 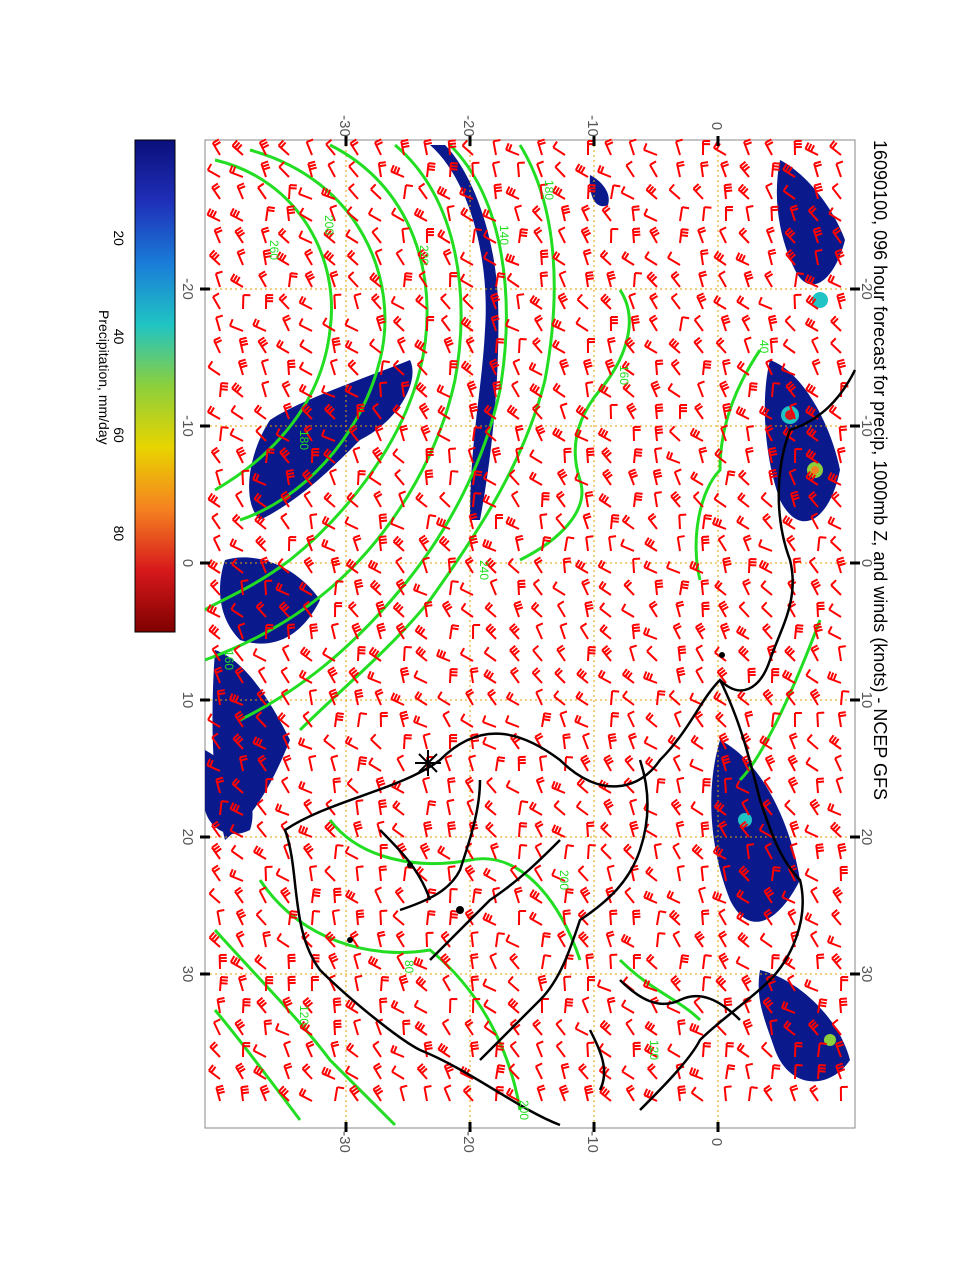 What do you see at coordinates (866, 563) in the screenshot?
I see `lon-tick-label: 0` at bounding box center [866, 563].